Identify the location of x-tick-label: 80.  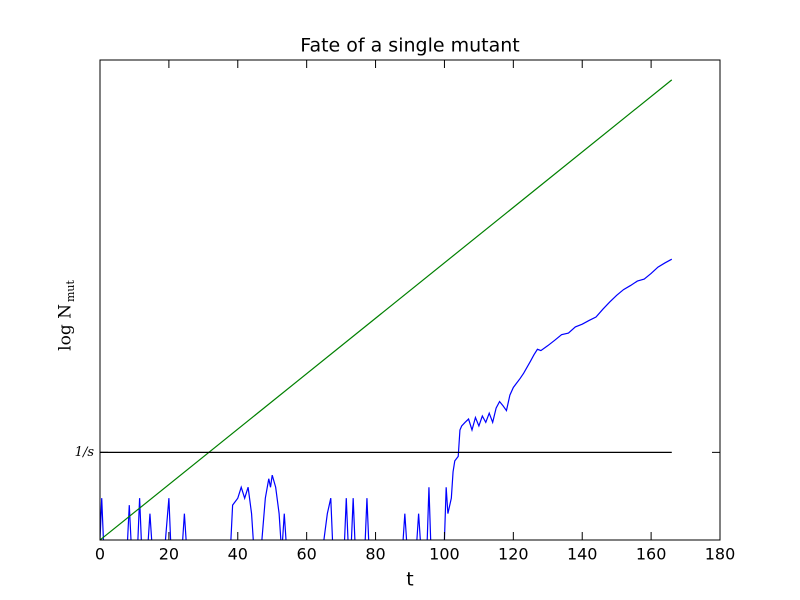
(375, 554).